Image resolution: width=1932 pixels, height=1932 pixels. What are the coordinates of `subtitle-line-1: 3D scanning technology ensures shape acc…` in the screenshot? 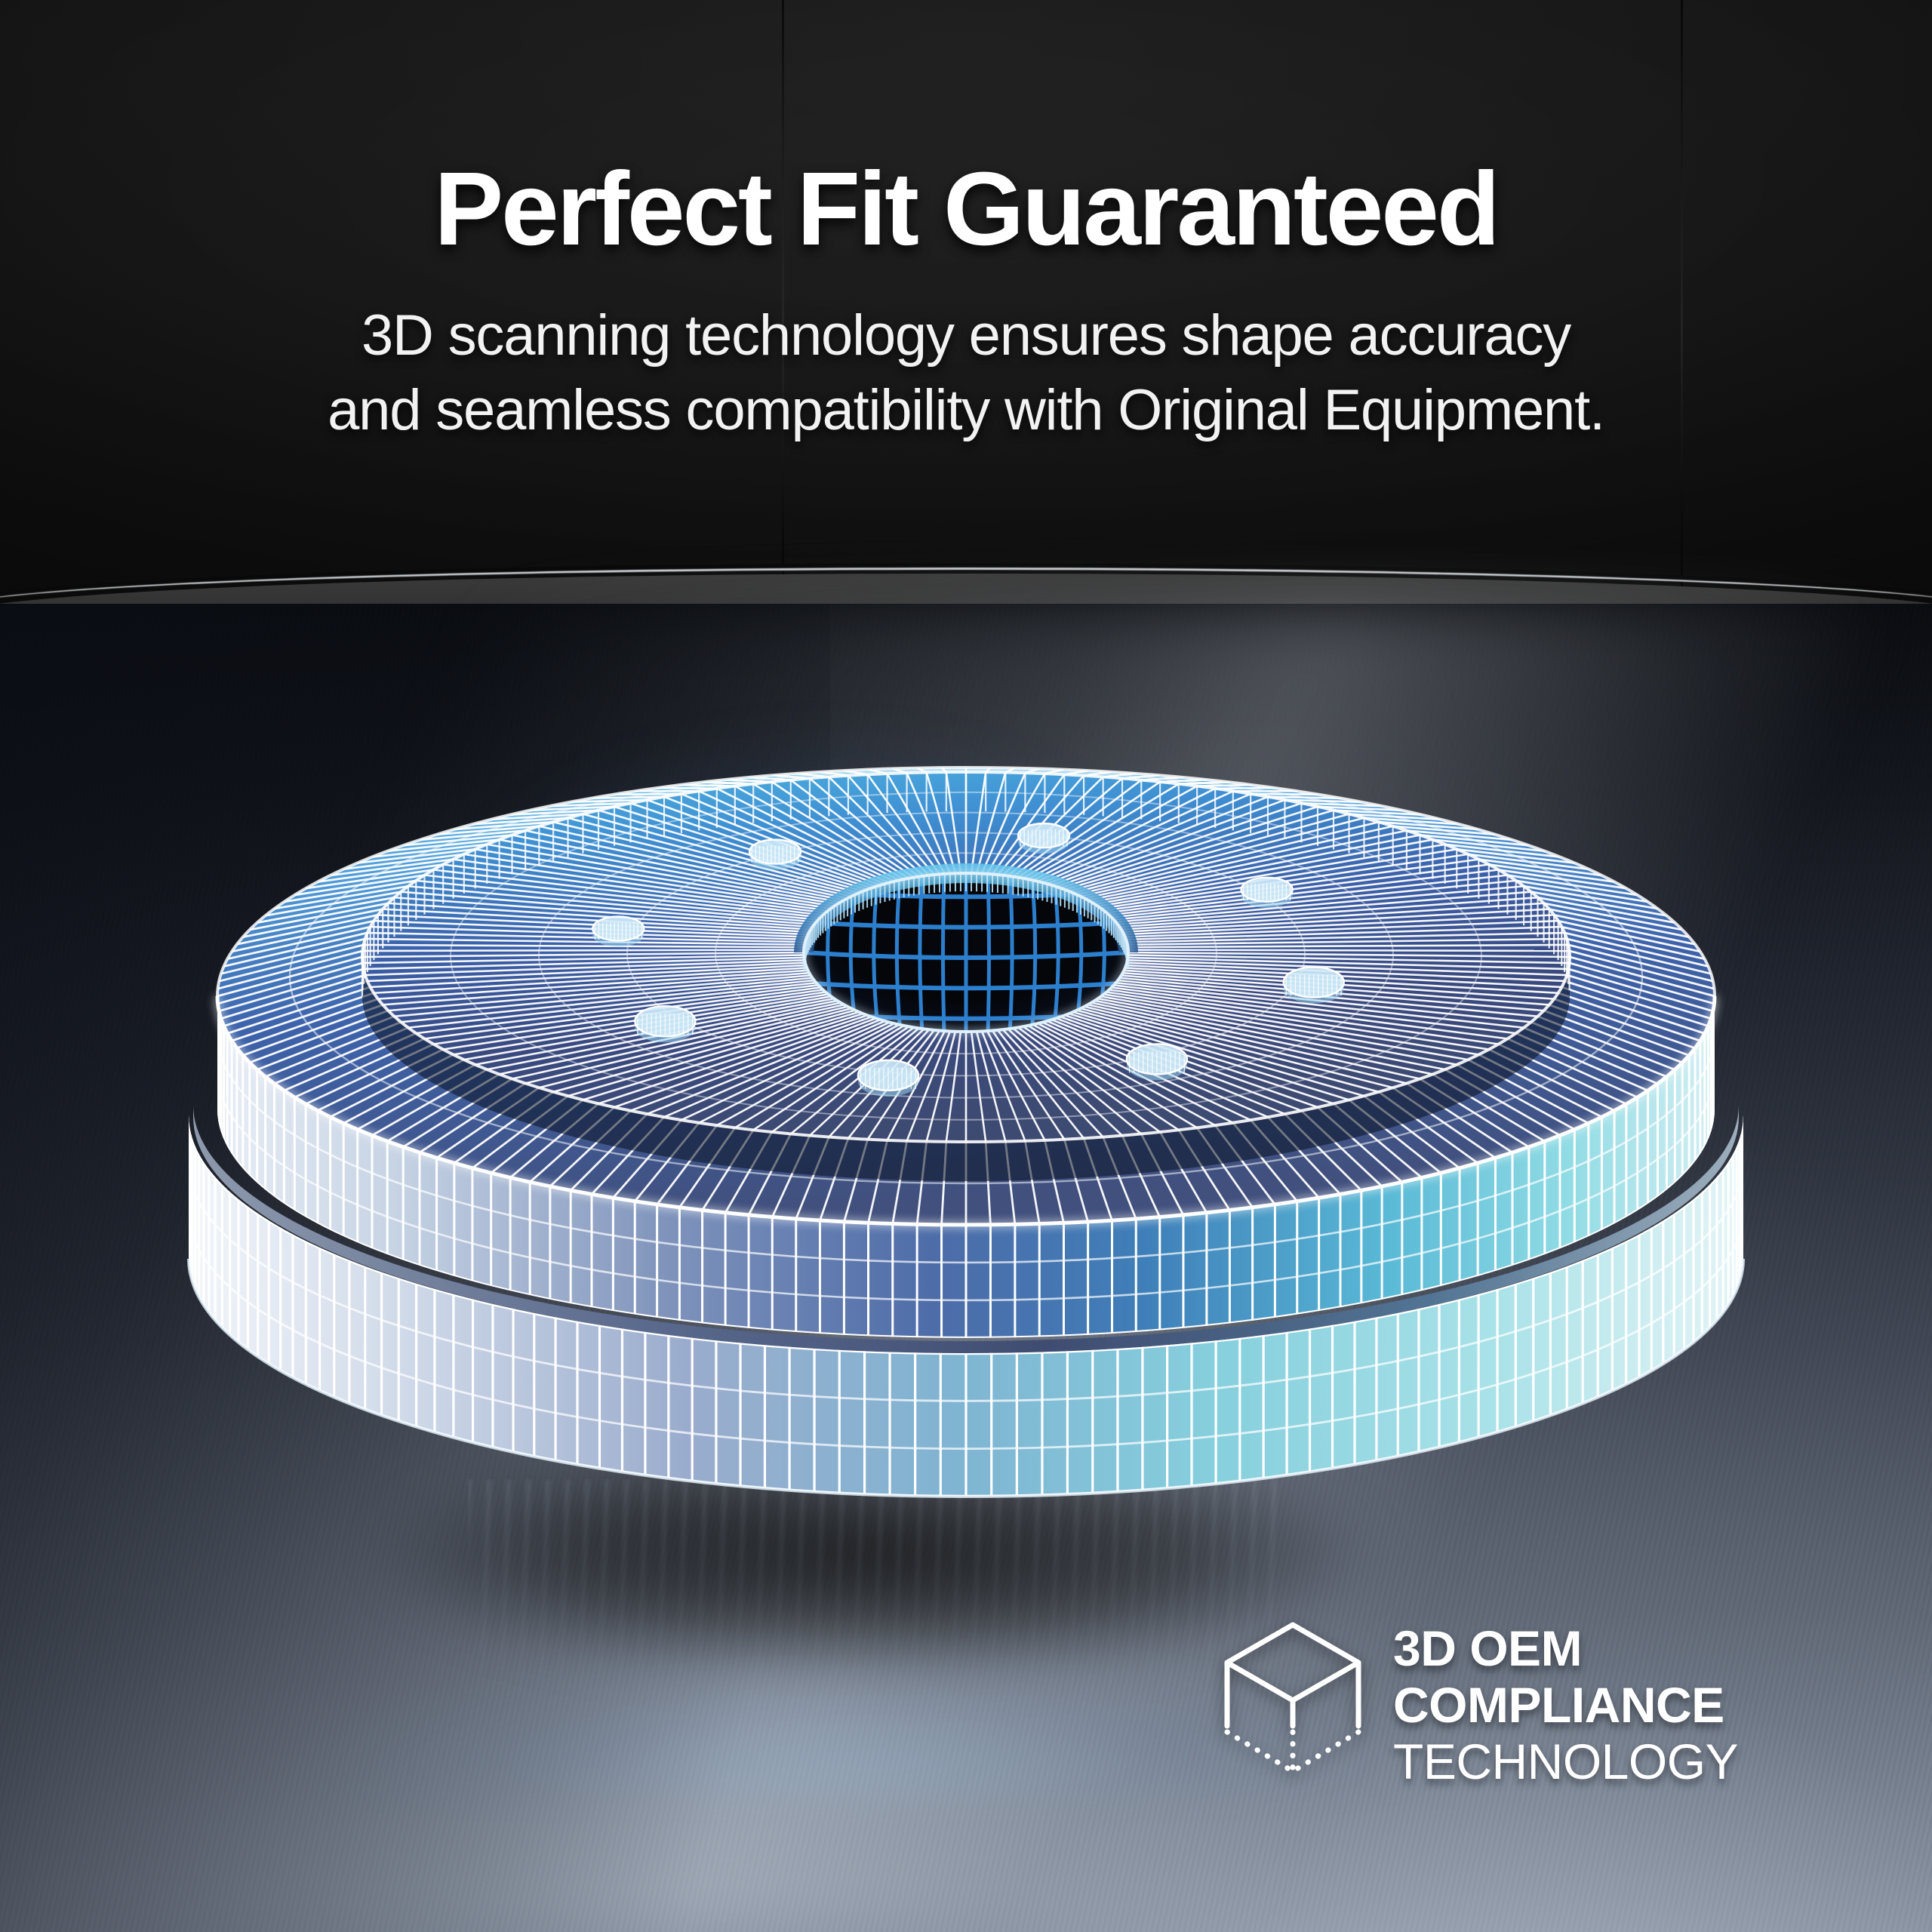 It's located at (966, 335).